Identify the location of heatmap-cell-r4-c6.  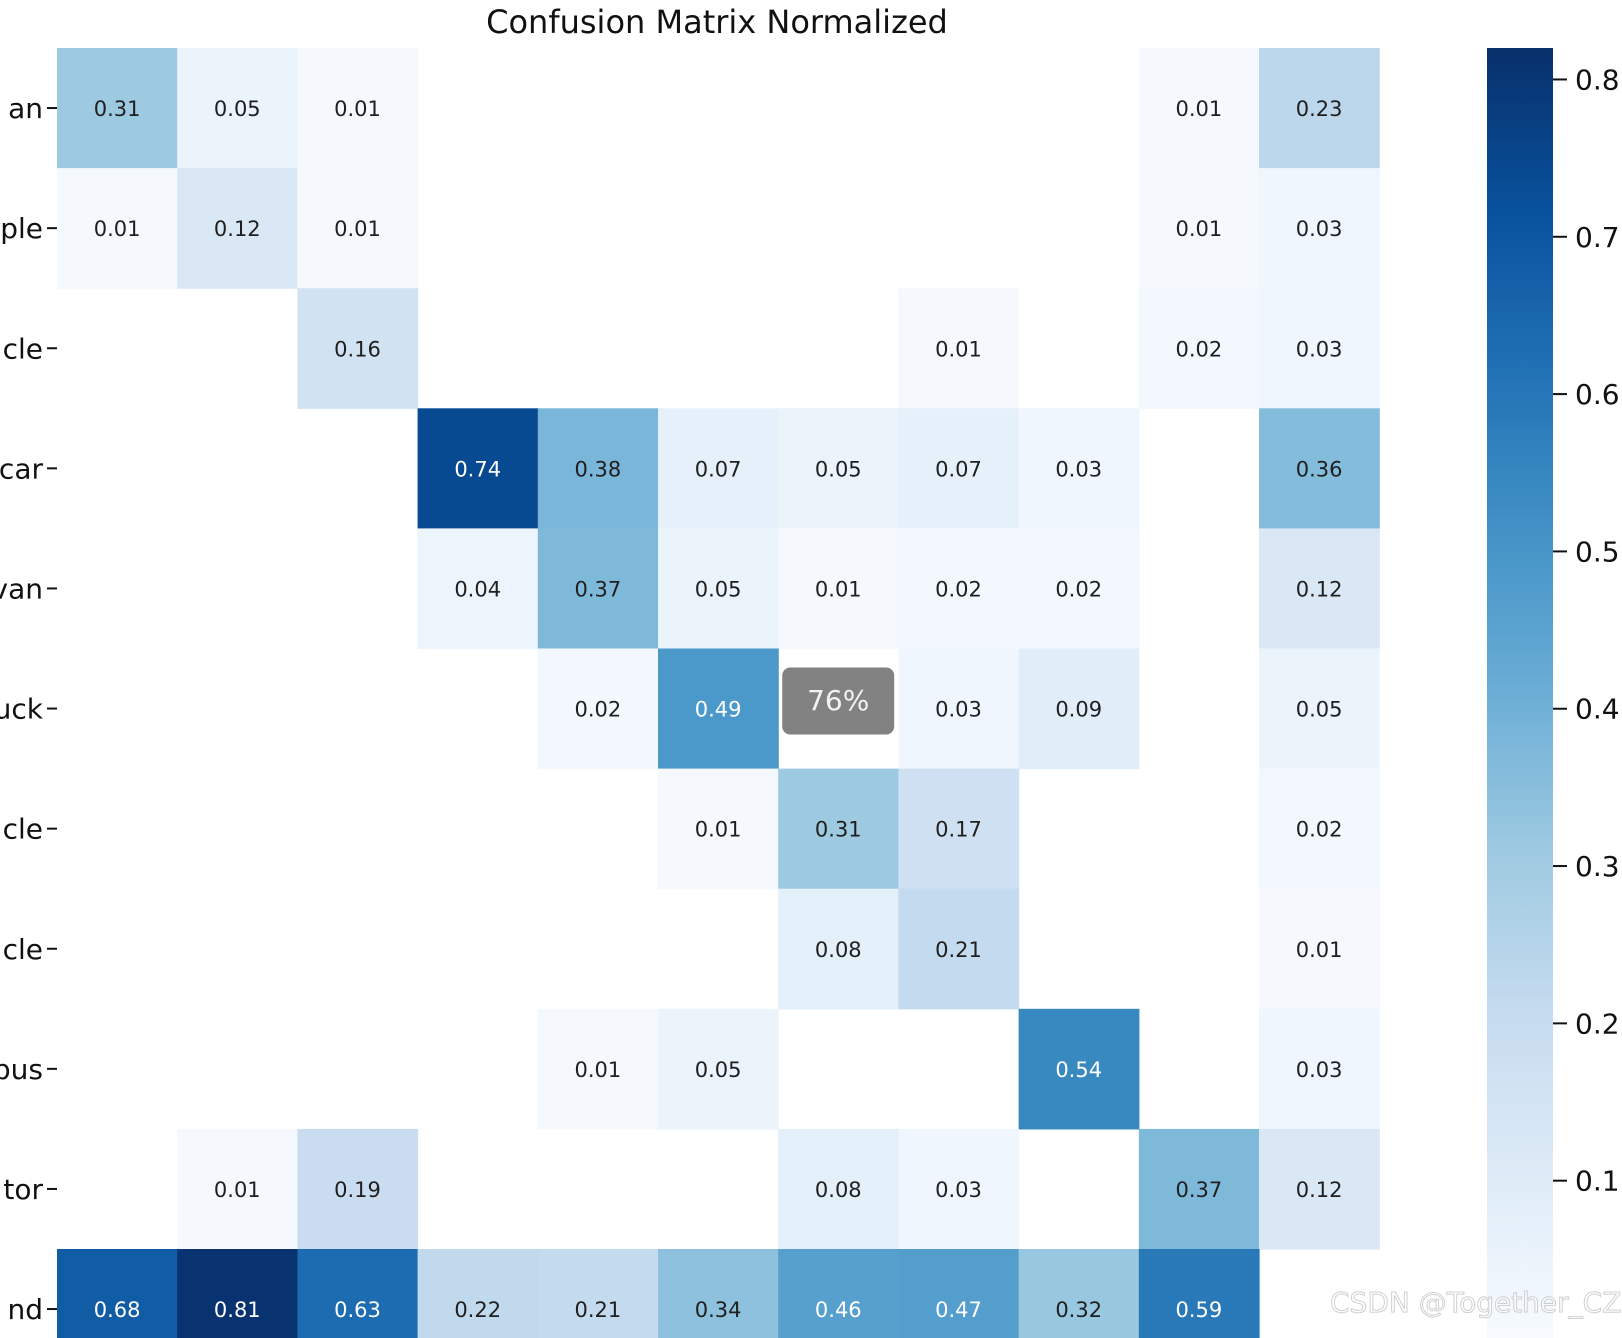
(838, 589).